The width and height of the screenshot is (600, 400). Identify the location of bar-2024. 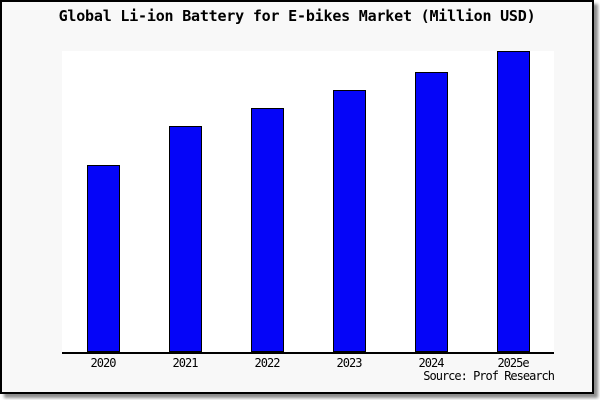
(431, 212).